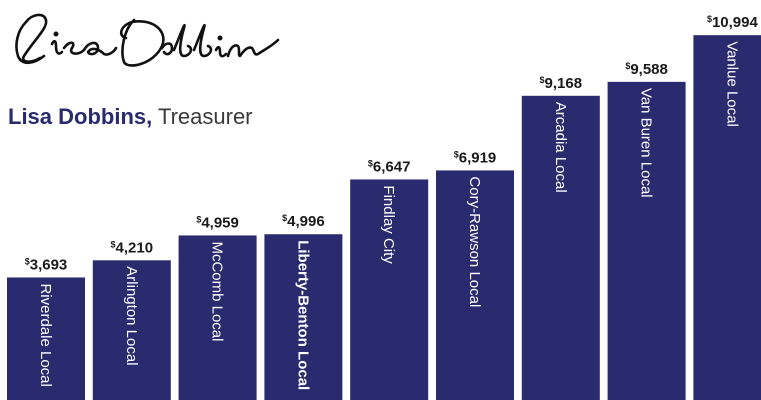 The height and width of the screenshot is (400, 761). I want to click on signature-image, so click(147, 40).